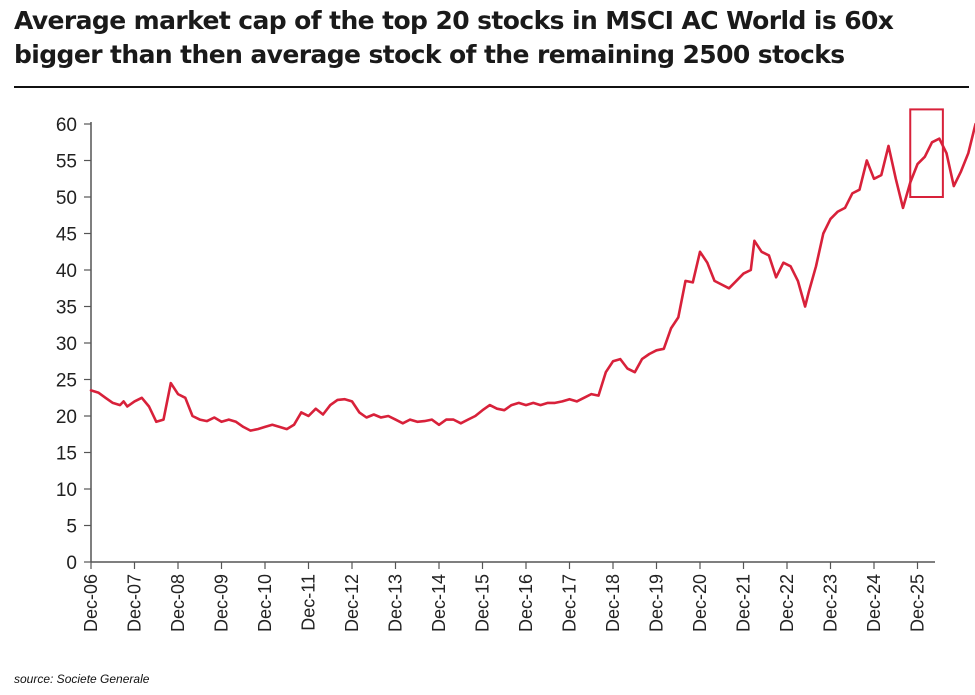 The height and width of the screenshot is (695, 975). I want to click on x-tick-label: Dec-12, so click(352, 603).